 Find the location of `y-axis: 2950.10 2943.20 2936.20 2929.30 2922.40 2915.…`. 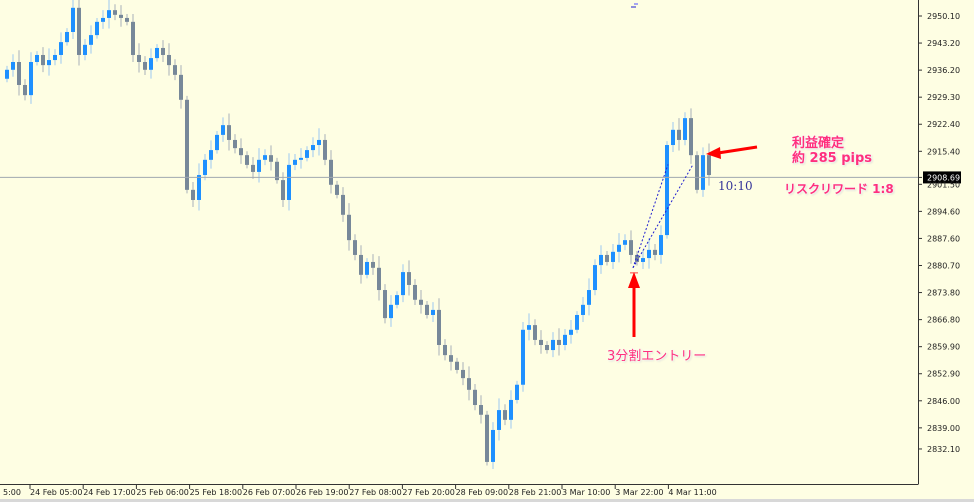

y-axis: 2950.10 2943.20 2936.20 2929.30 2922.40 2915.… is located at coordinates (939, 233).